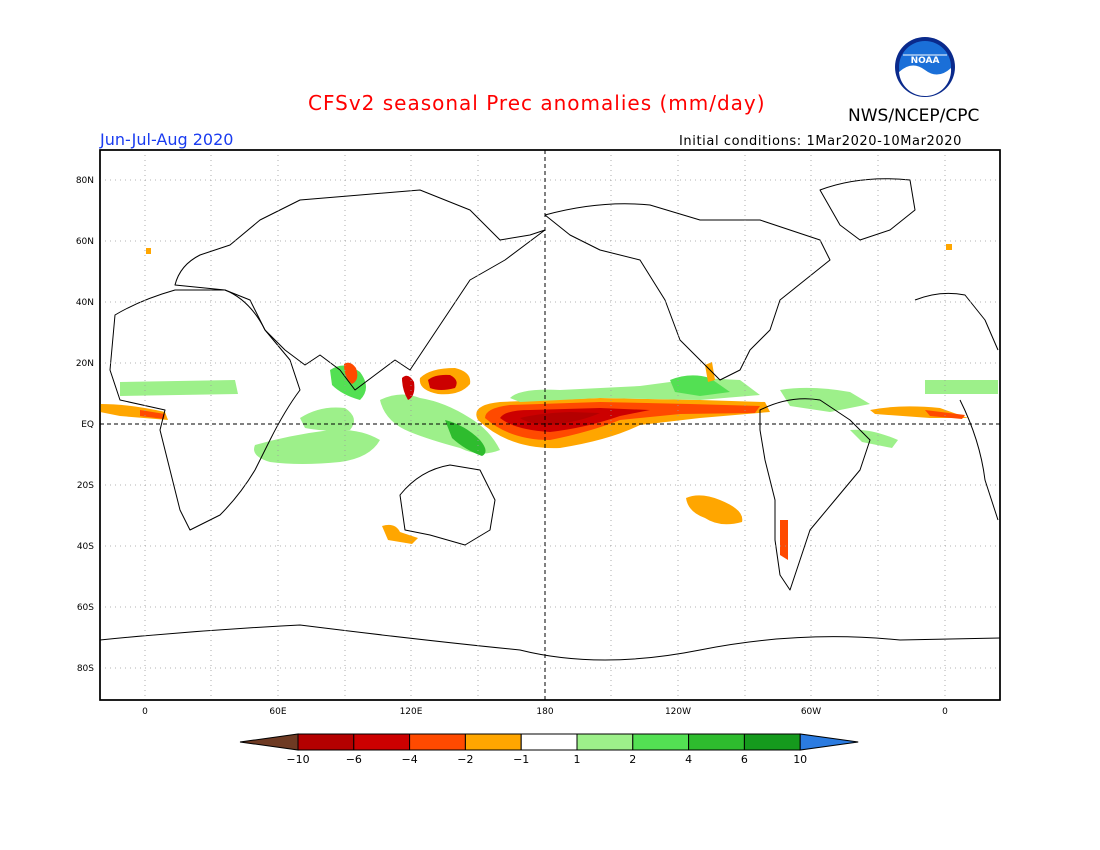 The image size is (1100, 850). I want to click on australia-south-anomaly, so click(400, 534).